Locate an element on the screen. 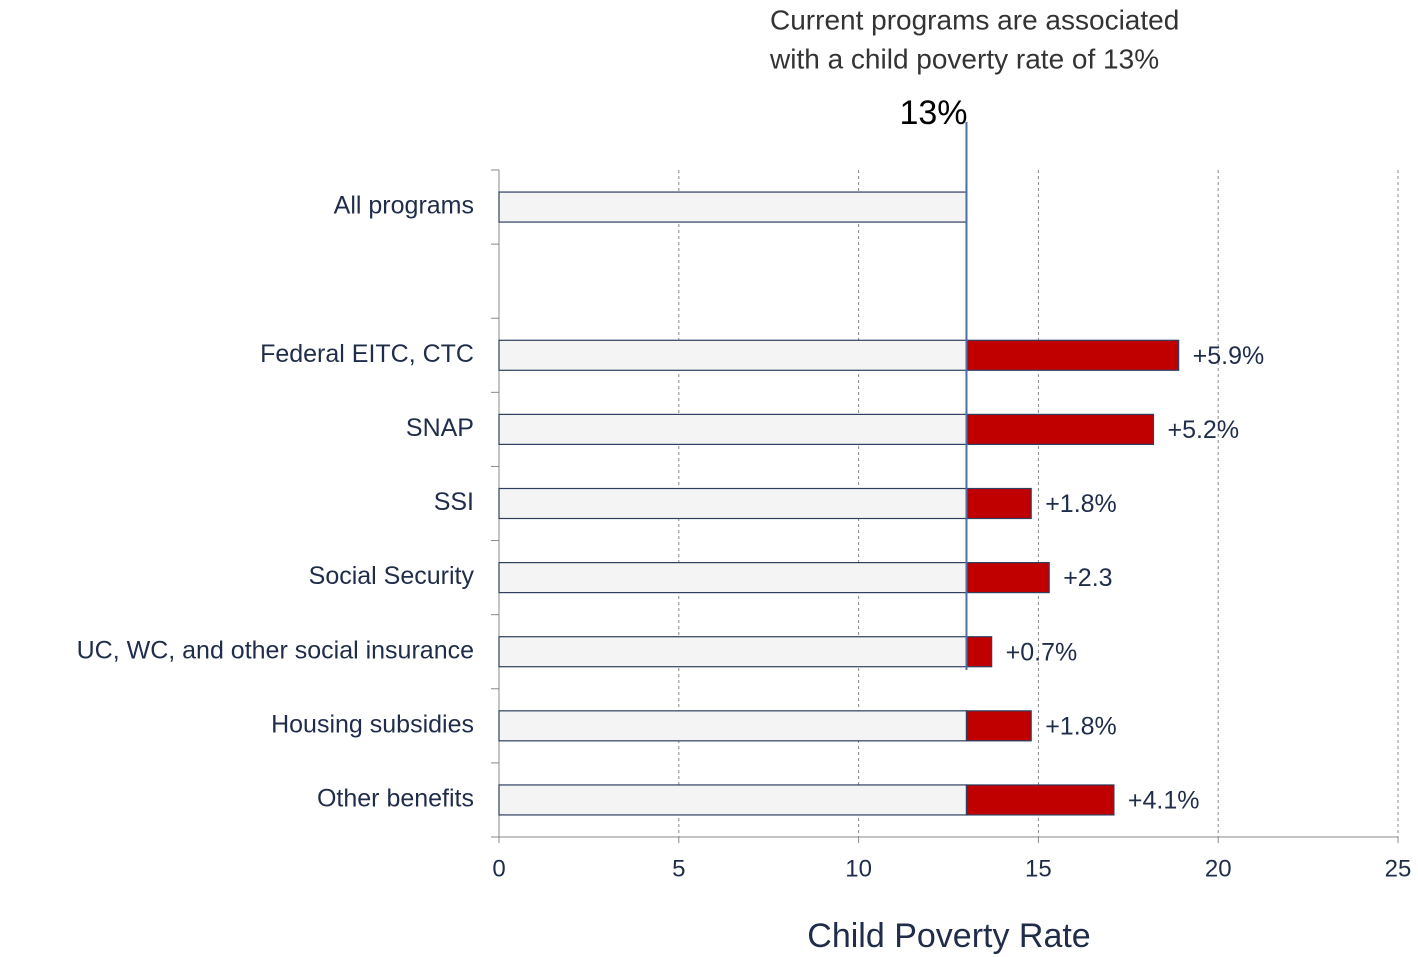 This screenshot has height=957, width=1418. reference-label: 13% is located at coordinates (933, 113).